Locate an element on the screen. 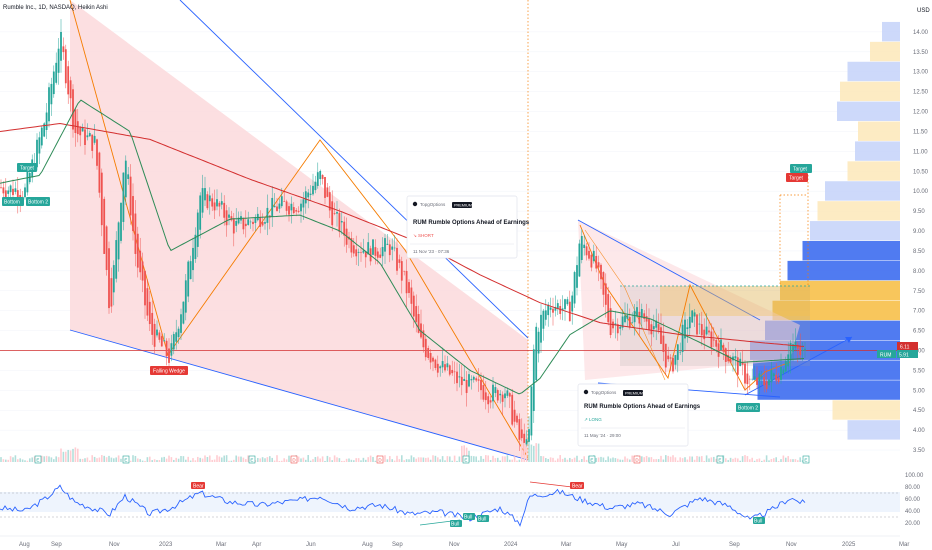  target-label-left: Target is located at coordinates (27, 167).